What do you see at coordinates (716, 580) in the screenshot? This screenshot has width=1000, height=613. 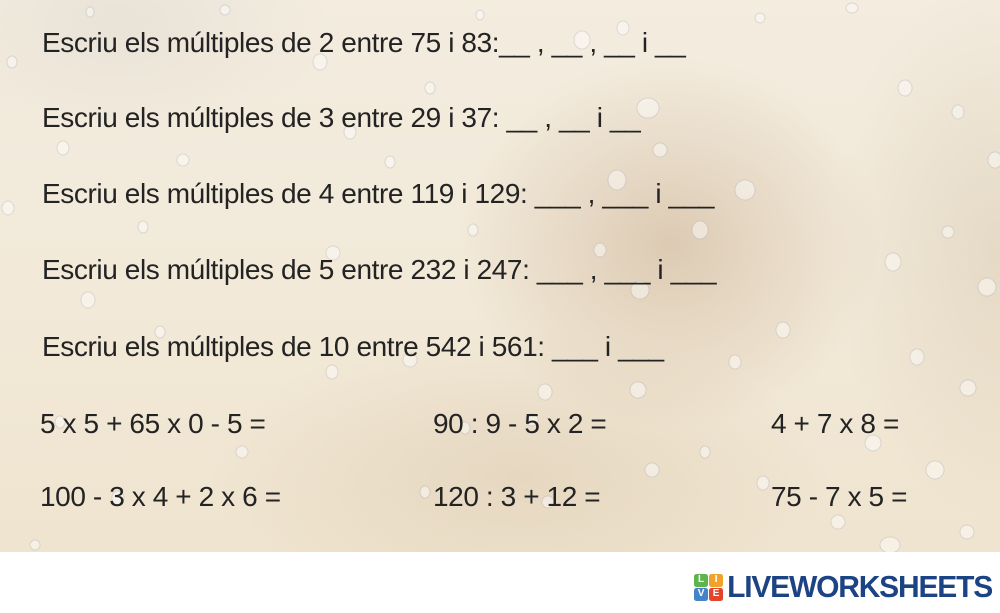 I see `logo-tile-i: I` at bounding box center [716, 580].